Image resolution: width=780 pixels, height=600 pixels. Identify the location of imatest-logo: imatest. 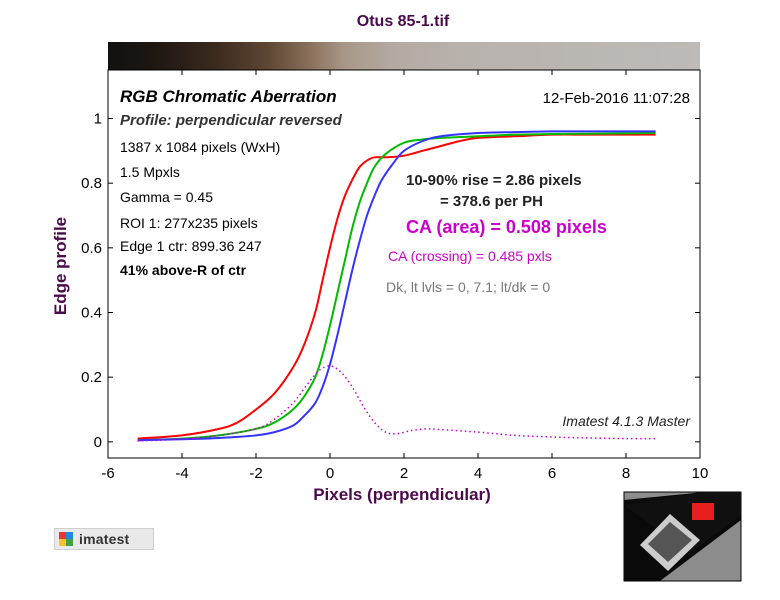
(104, 539).